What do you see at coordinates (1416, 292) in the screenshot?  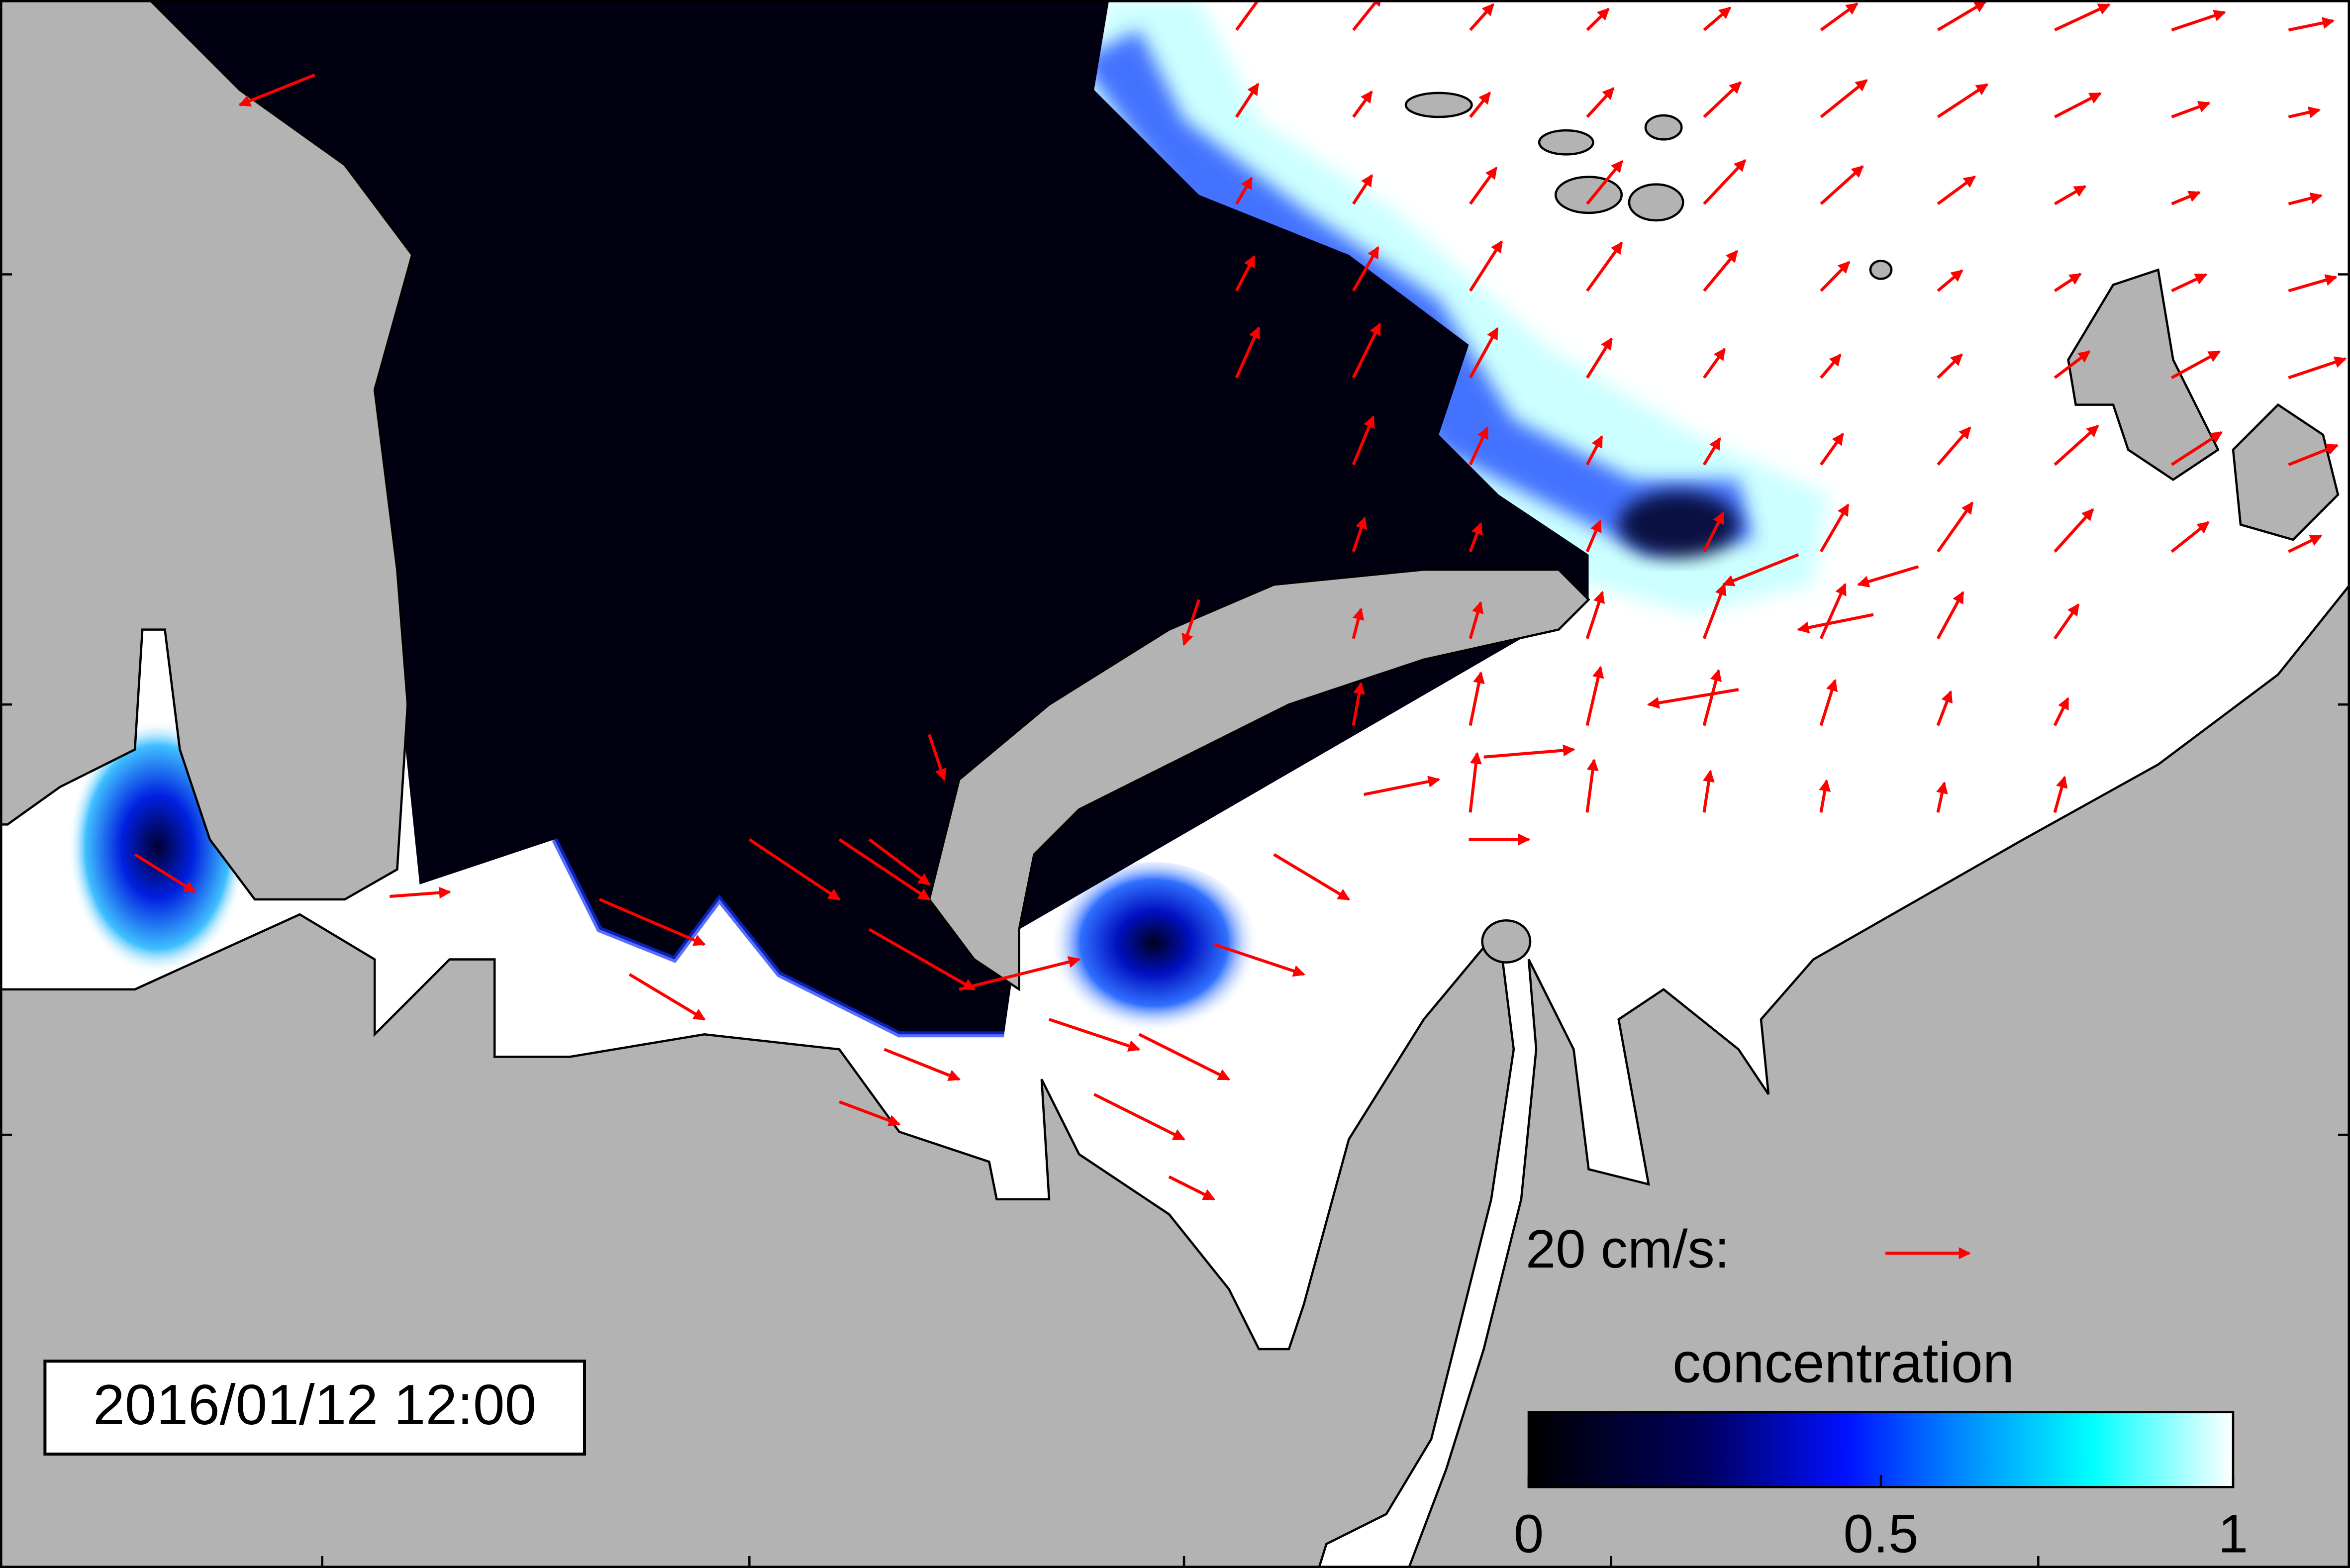 I see `blue-band` at bounding box center [1416, 292].